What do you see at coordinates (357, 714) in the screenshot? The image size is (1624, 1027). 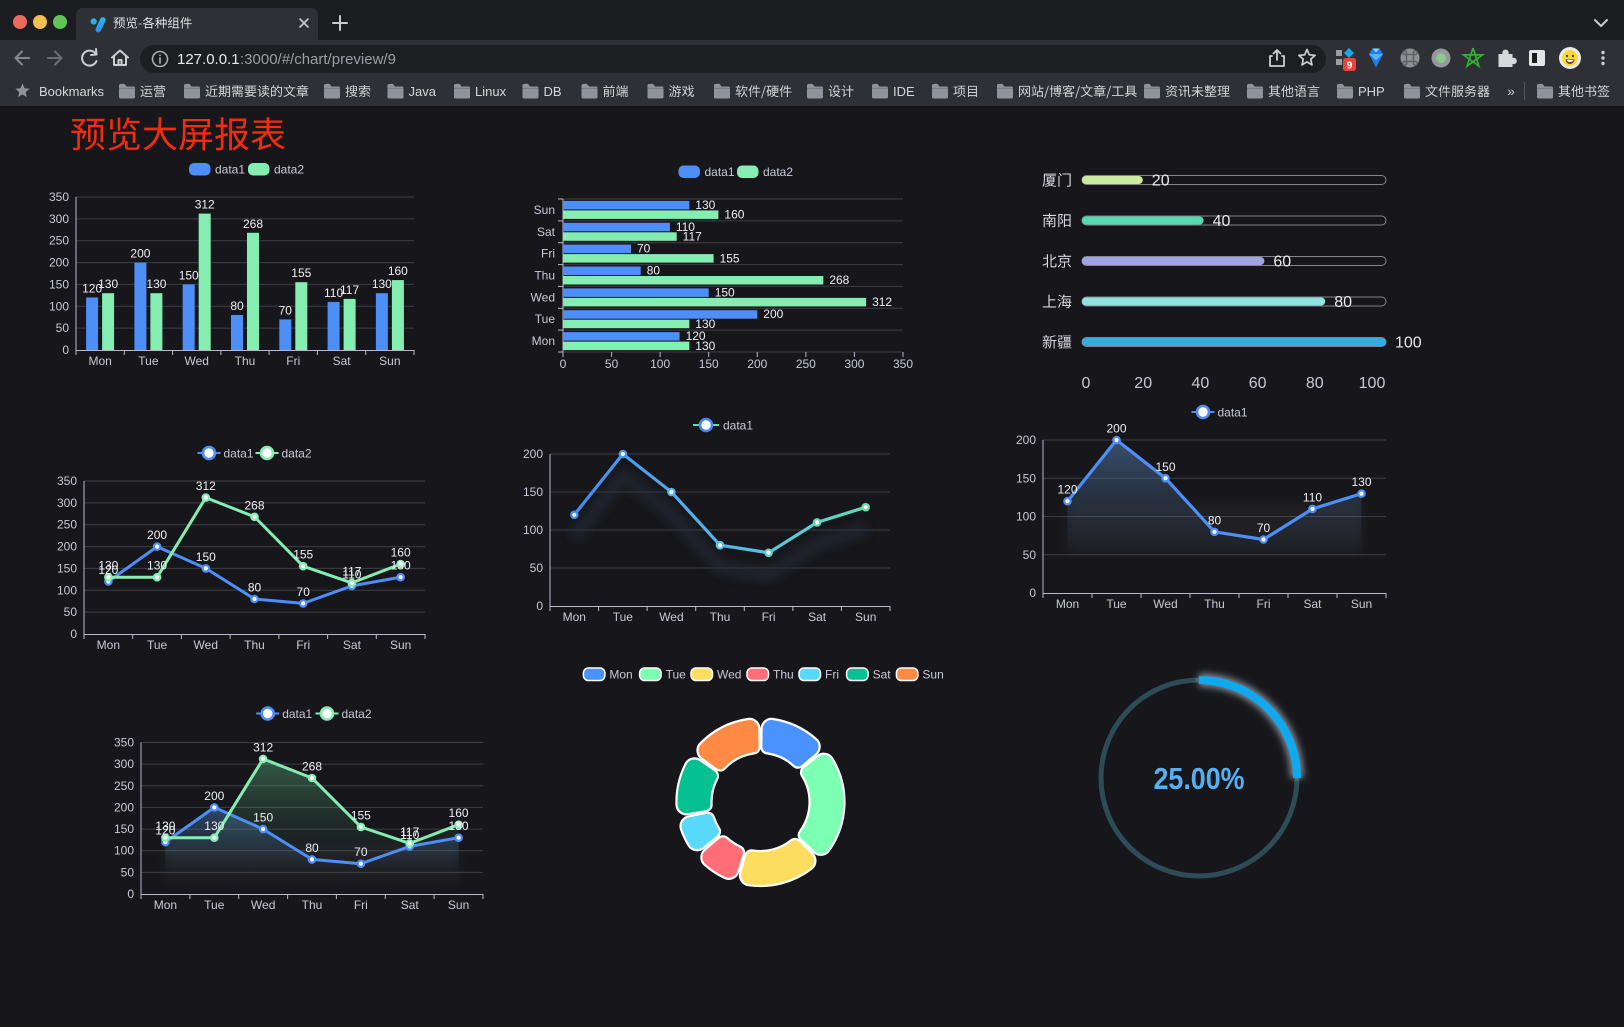 I see `svg-text: data2` at bounding box center [357, 714].